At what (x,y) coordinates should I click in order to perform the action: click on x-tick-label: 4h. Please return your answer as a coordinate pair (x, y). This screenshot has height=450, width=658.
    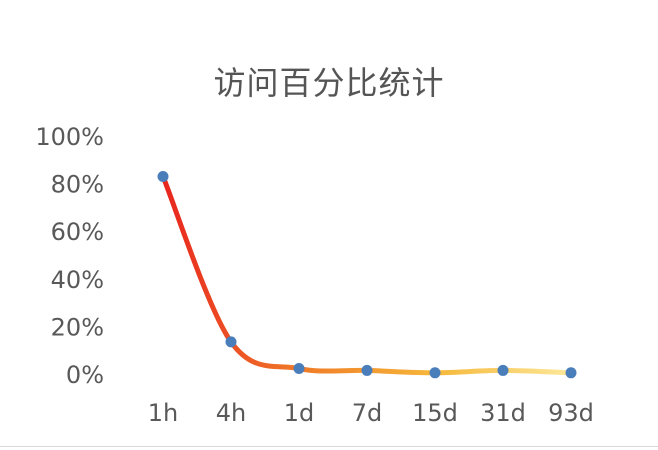
    Looking at the image, I should click on (231, 413).